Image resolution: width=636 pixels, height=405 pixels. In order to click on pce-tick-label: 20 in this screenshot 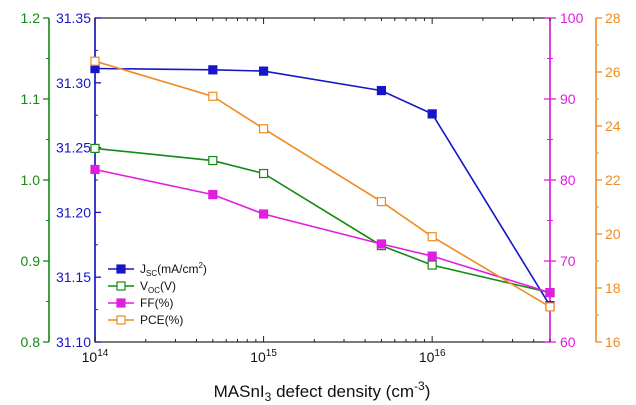, I will do `click(613, 234)`.